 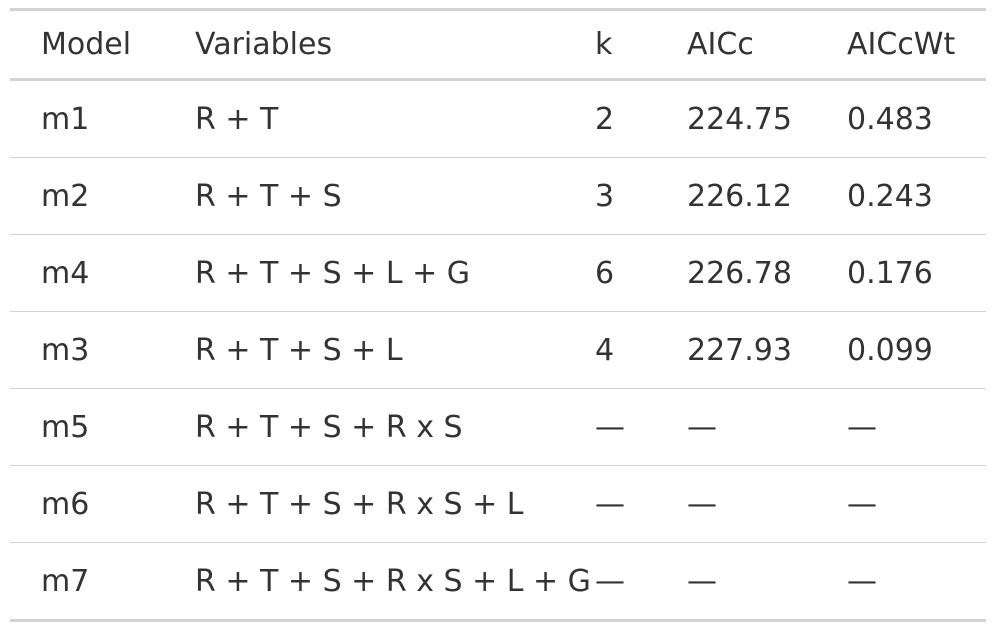 I want to click on cell-model: m7, so click(x=86, y=581).